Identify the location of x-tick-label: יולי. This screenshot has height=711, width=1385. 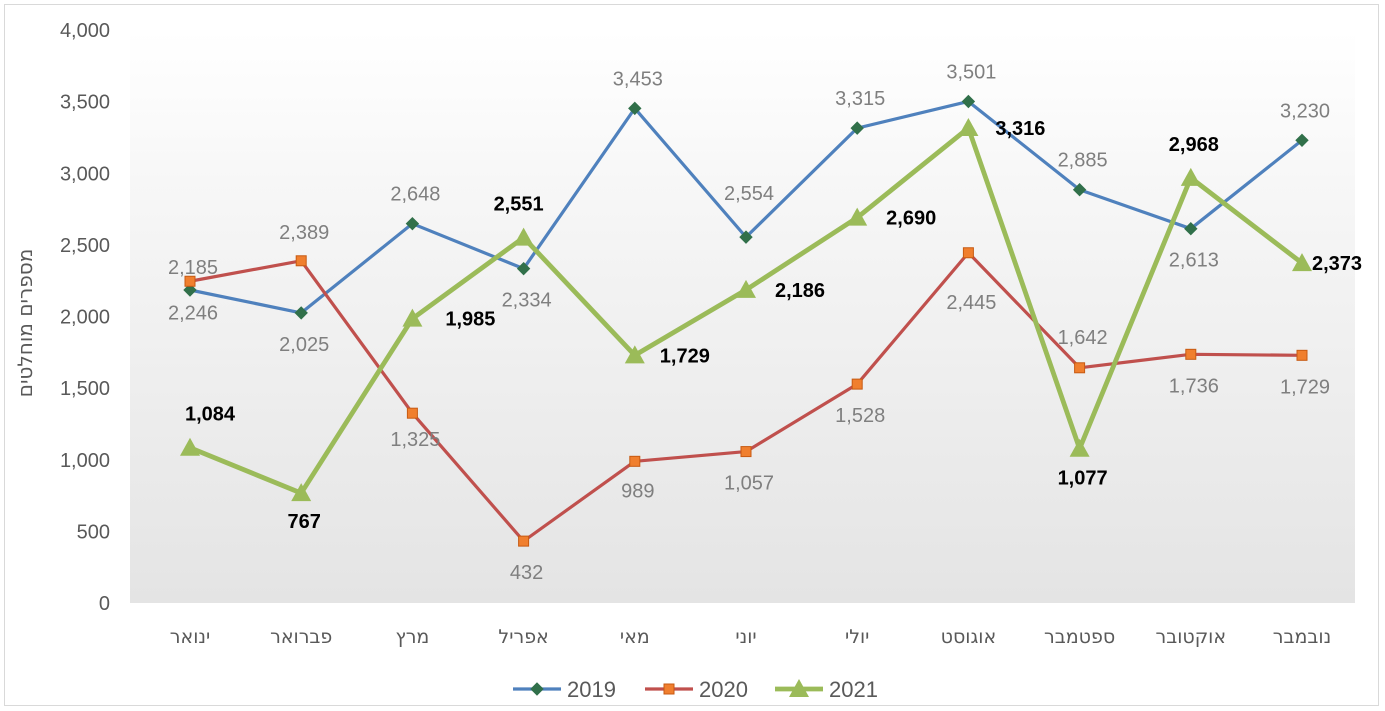
(857, 637).